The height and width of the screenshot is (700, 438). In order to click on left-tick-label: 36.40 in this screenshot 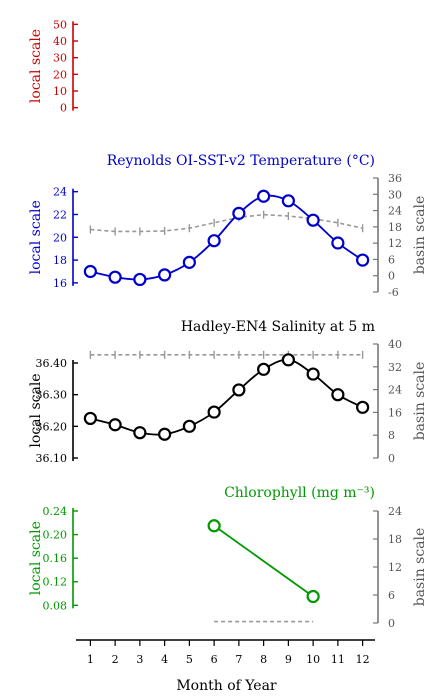, I will do `click(52, 363)`.